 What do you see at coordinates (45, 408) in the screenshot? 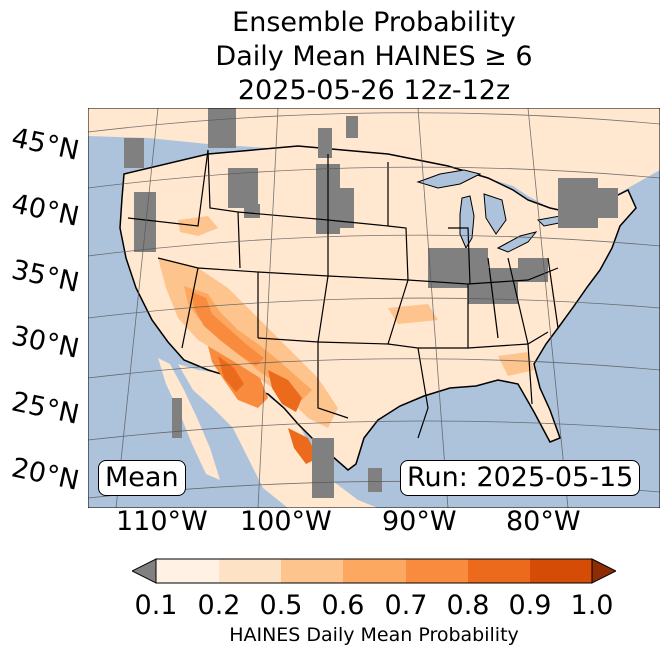
I see `lat-label-25: 25°N` at bounding box center [45, 408].